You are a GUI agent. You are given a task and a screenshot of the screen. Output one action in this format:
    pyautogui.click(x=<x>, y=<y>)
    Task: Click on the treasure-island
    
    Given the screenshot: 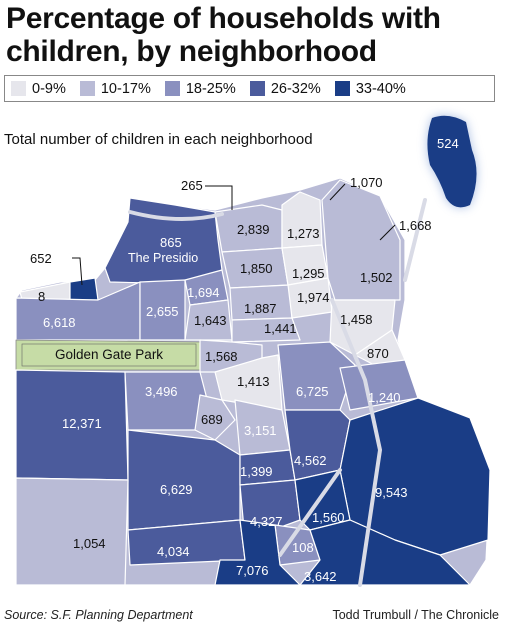 What is the action you would take?
    pyautogui.click(x=452, y=161)
    